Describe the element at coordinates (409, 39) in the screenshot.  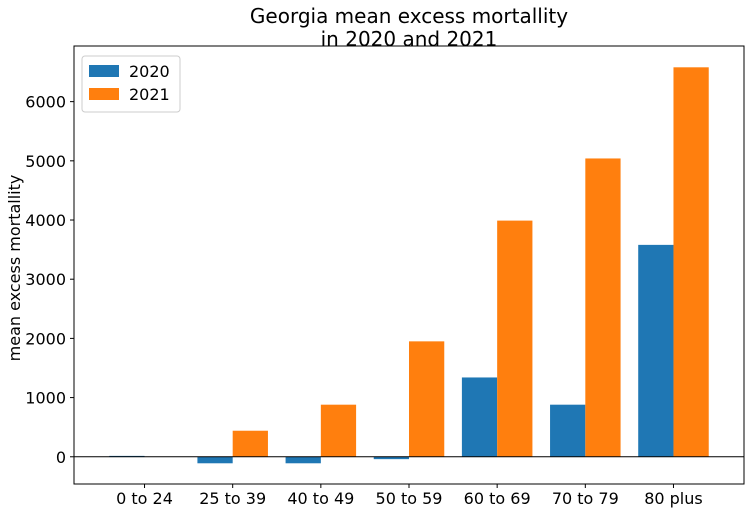
I see `chart-title-line2: in 2020 and 2021` at that location.